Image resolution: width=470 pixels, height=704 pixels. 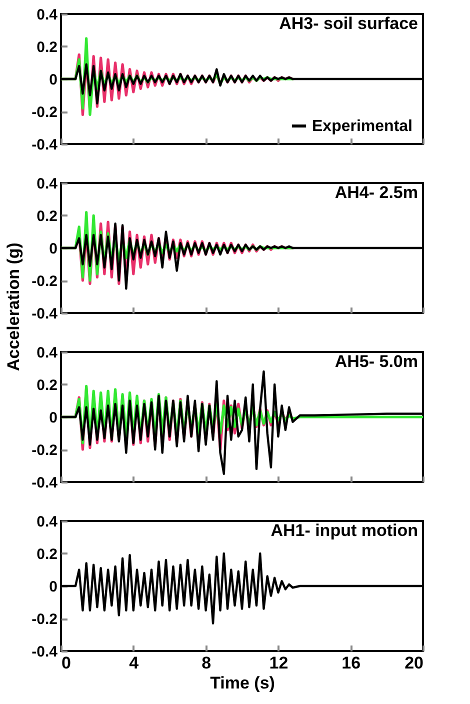 What do you see at coordinates (376, 361) in the screenshot?
I see `chart-title: AH5- 5.0m` at bounding box center [376, 361].